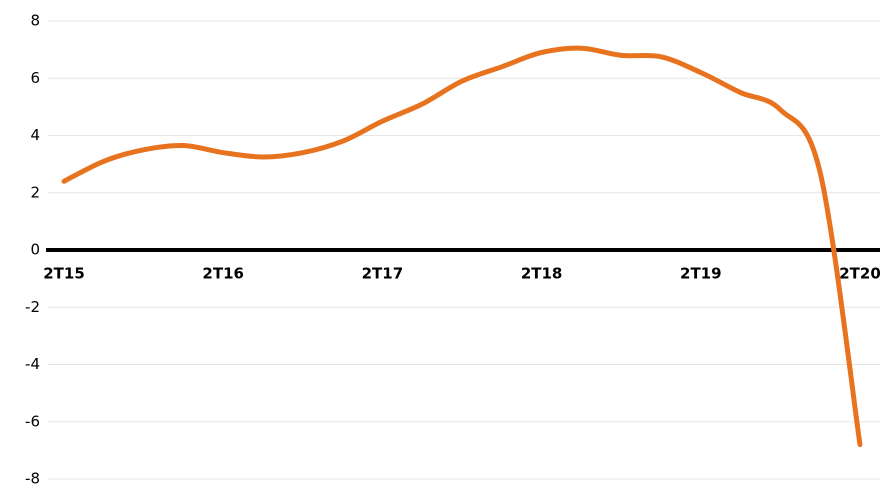 Image resolution: width=888 pixels, height=486 pixels. What do you see at coordinates (32, 364) in the screenshot?
I see `y-tick-label: -4` at bounding box center [32, 364].